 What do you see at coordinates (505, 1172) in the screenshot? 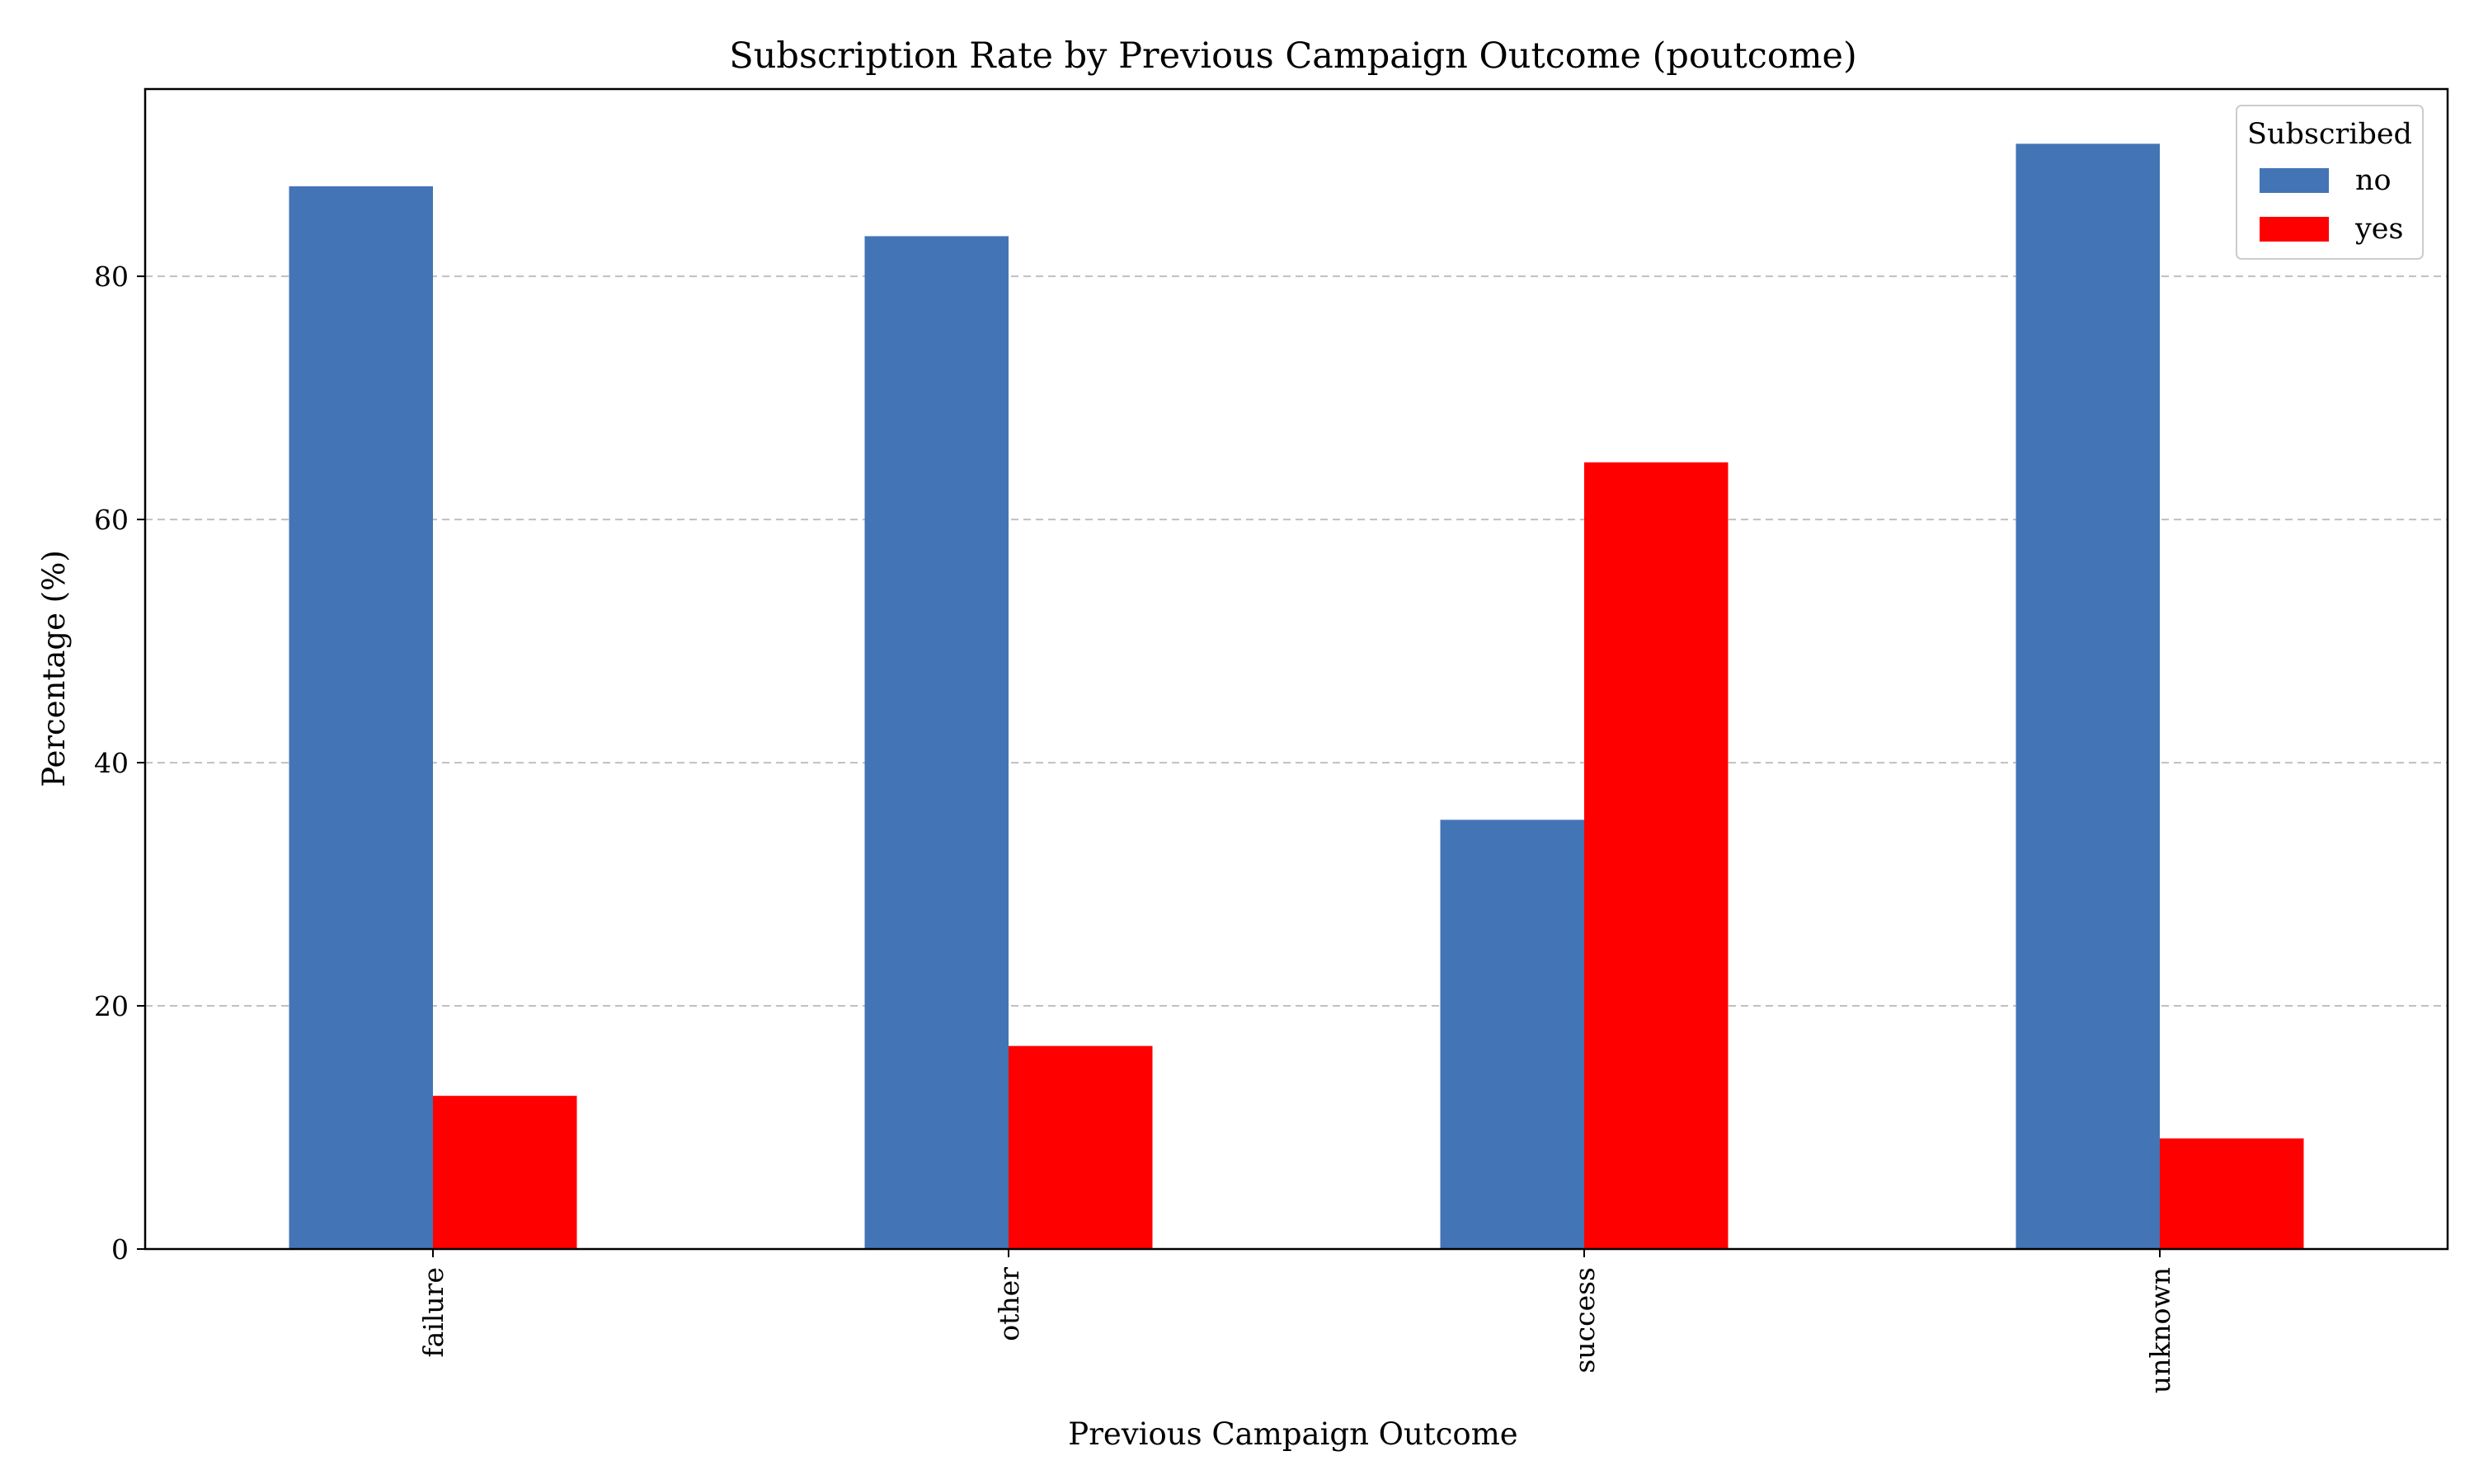
I see `bar-failure-yes` at bounding box center [505, 1172].